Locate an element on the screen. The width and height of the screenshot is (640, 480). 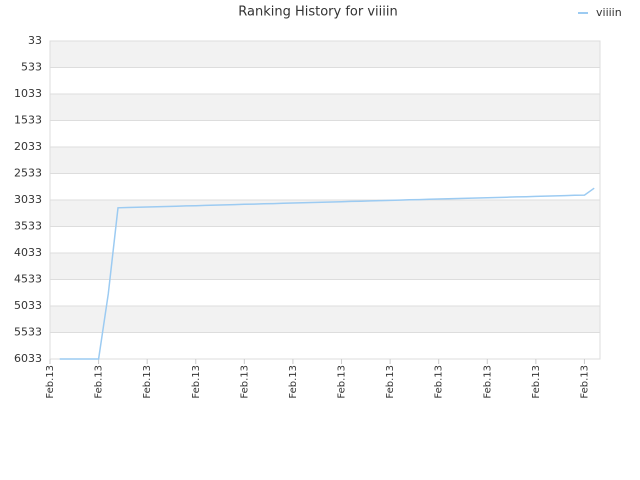
y-tick-label: 1533 is located at coordinates (28, 120).